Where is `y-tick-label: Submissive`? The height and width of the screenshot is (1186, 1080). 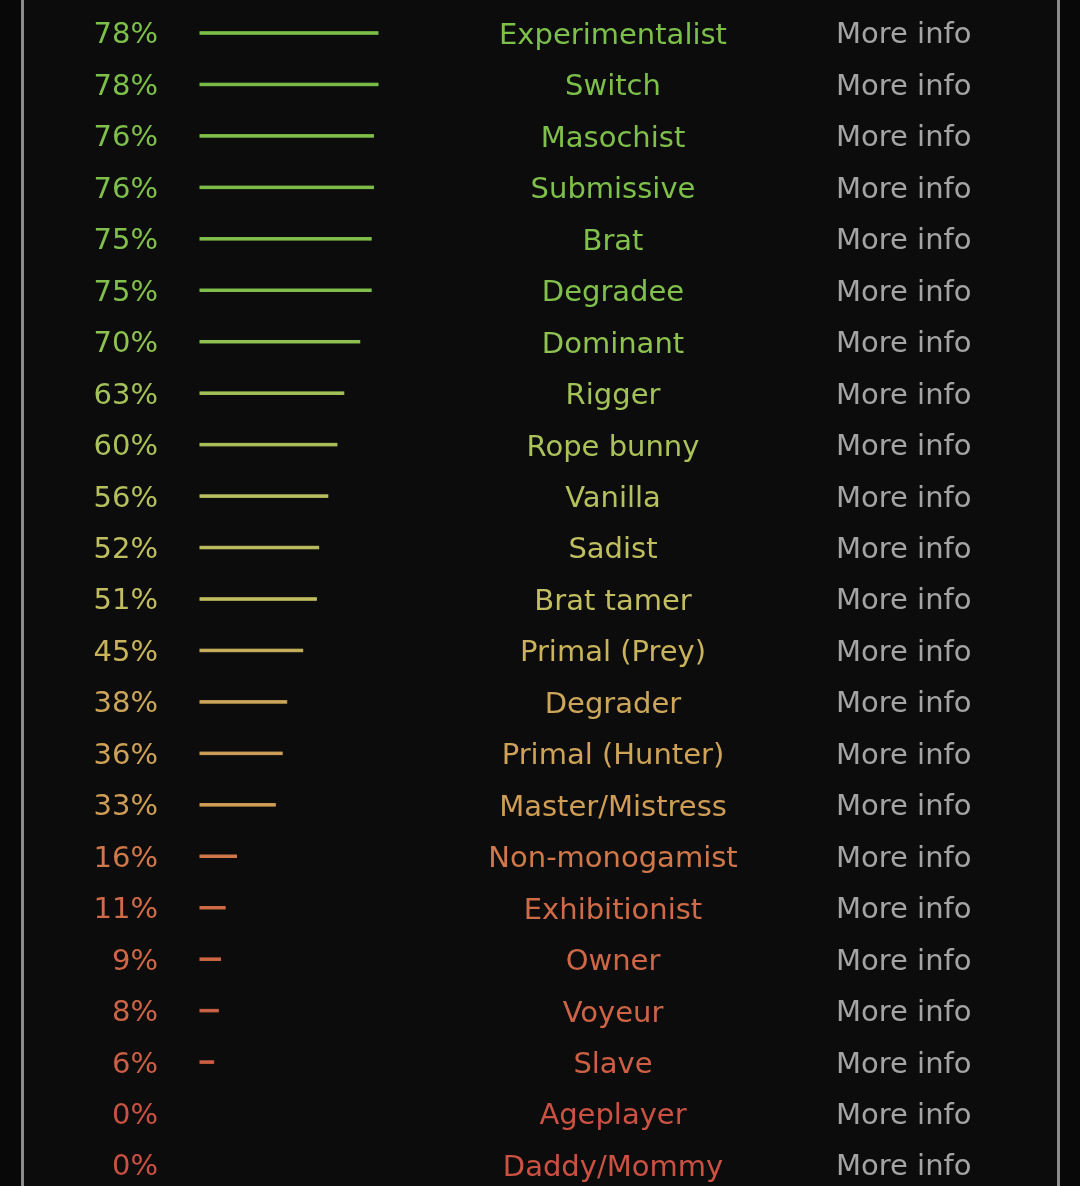 y-tick-label: Submissive is located at coordinates (613, 188).